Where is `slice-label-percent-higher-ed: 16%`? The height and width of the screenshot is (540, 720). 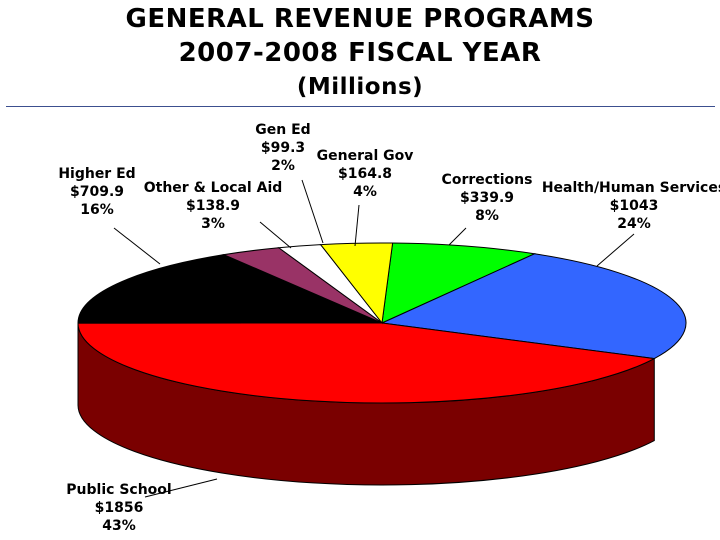 slice-label-percent-higher-ed: 16% is located at coordinates (97, 210).